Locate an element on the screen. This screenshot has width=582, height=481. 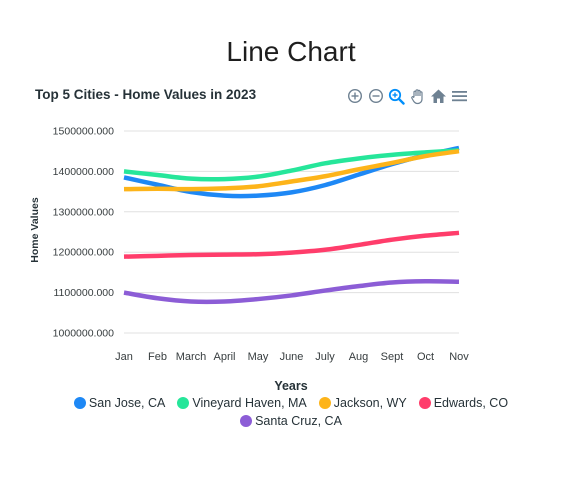
menu-icon is located at coordinates (459, 96).